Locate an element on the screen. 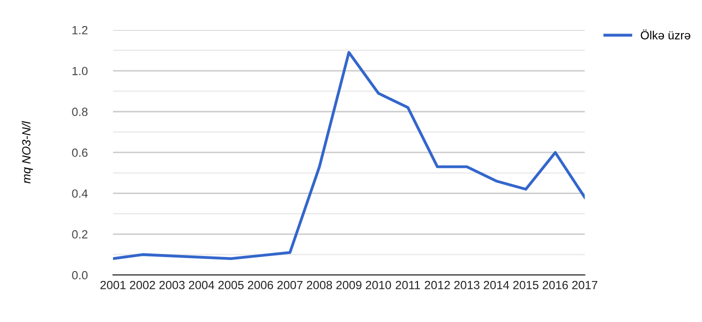 The height and width of the screenshot is (322, 702). y-tick-label: 0.8 is located at coordinates (80, 112).